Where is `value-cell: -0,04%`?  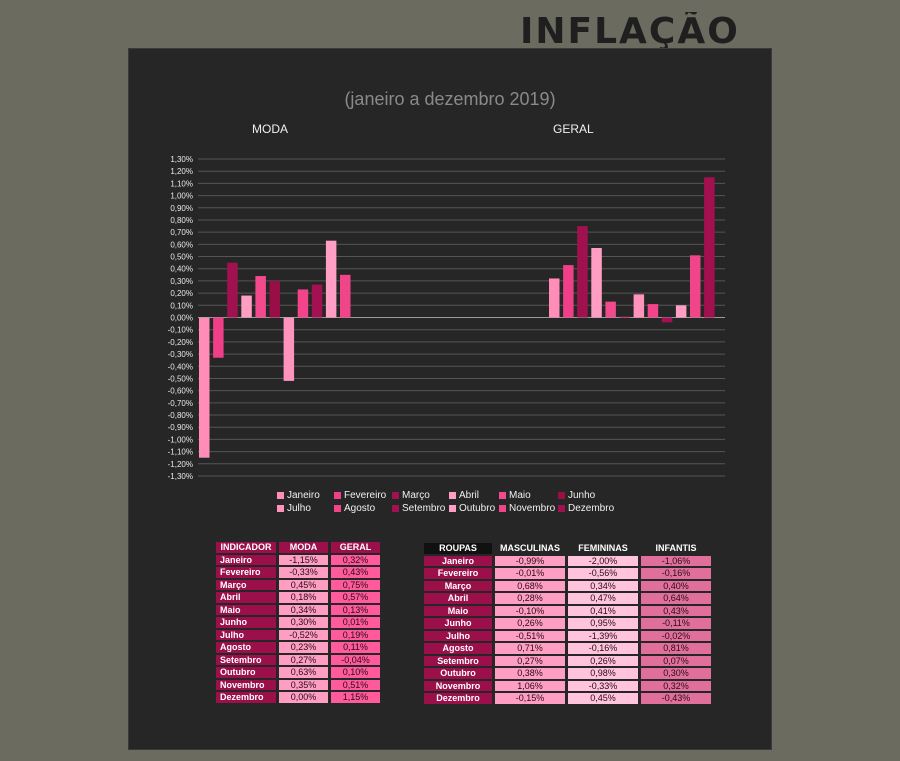
value-cell: -0,04% is located at coordinates (355, 659).